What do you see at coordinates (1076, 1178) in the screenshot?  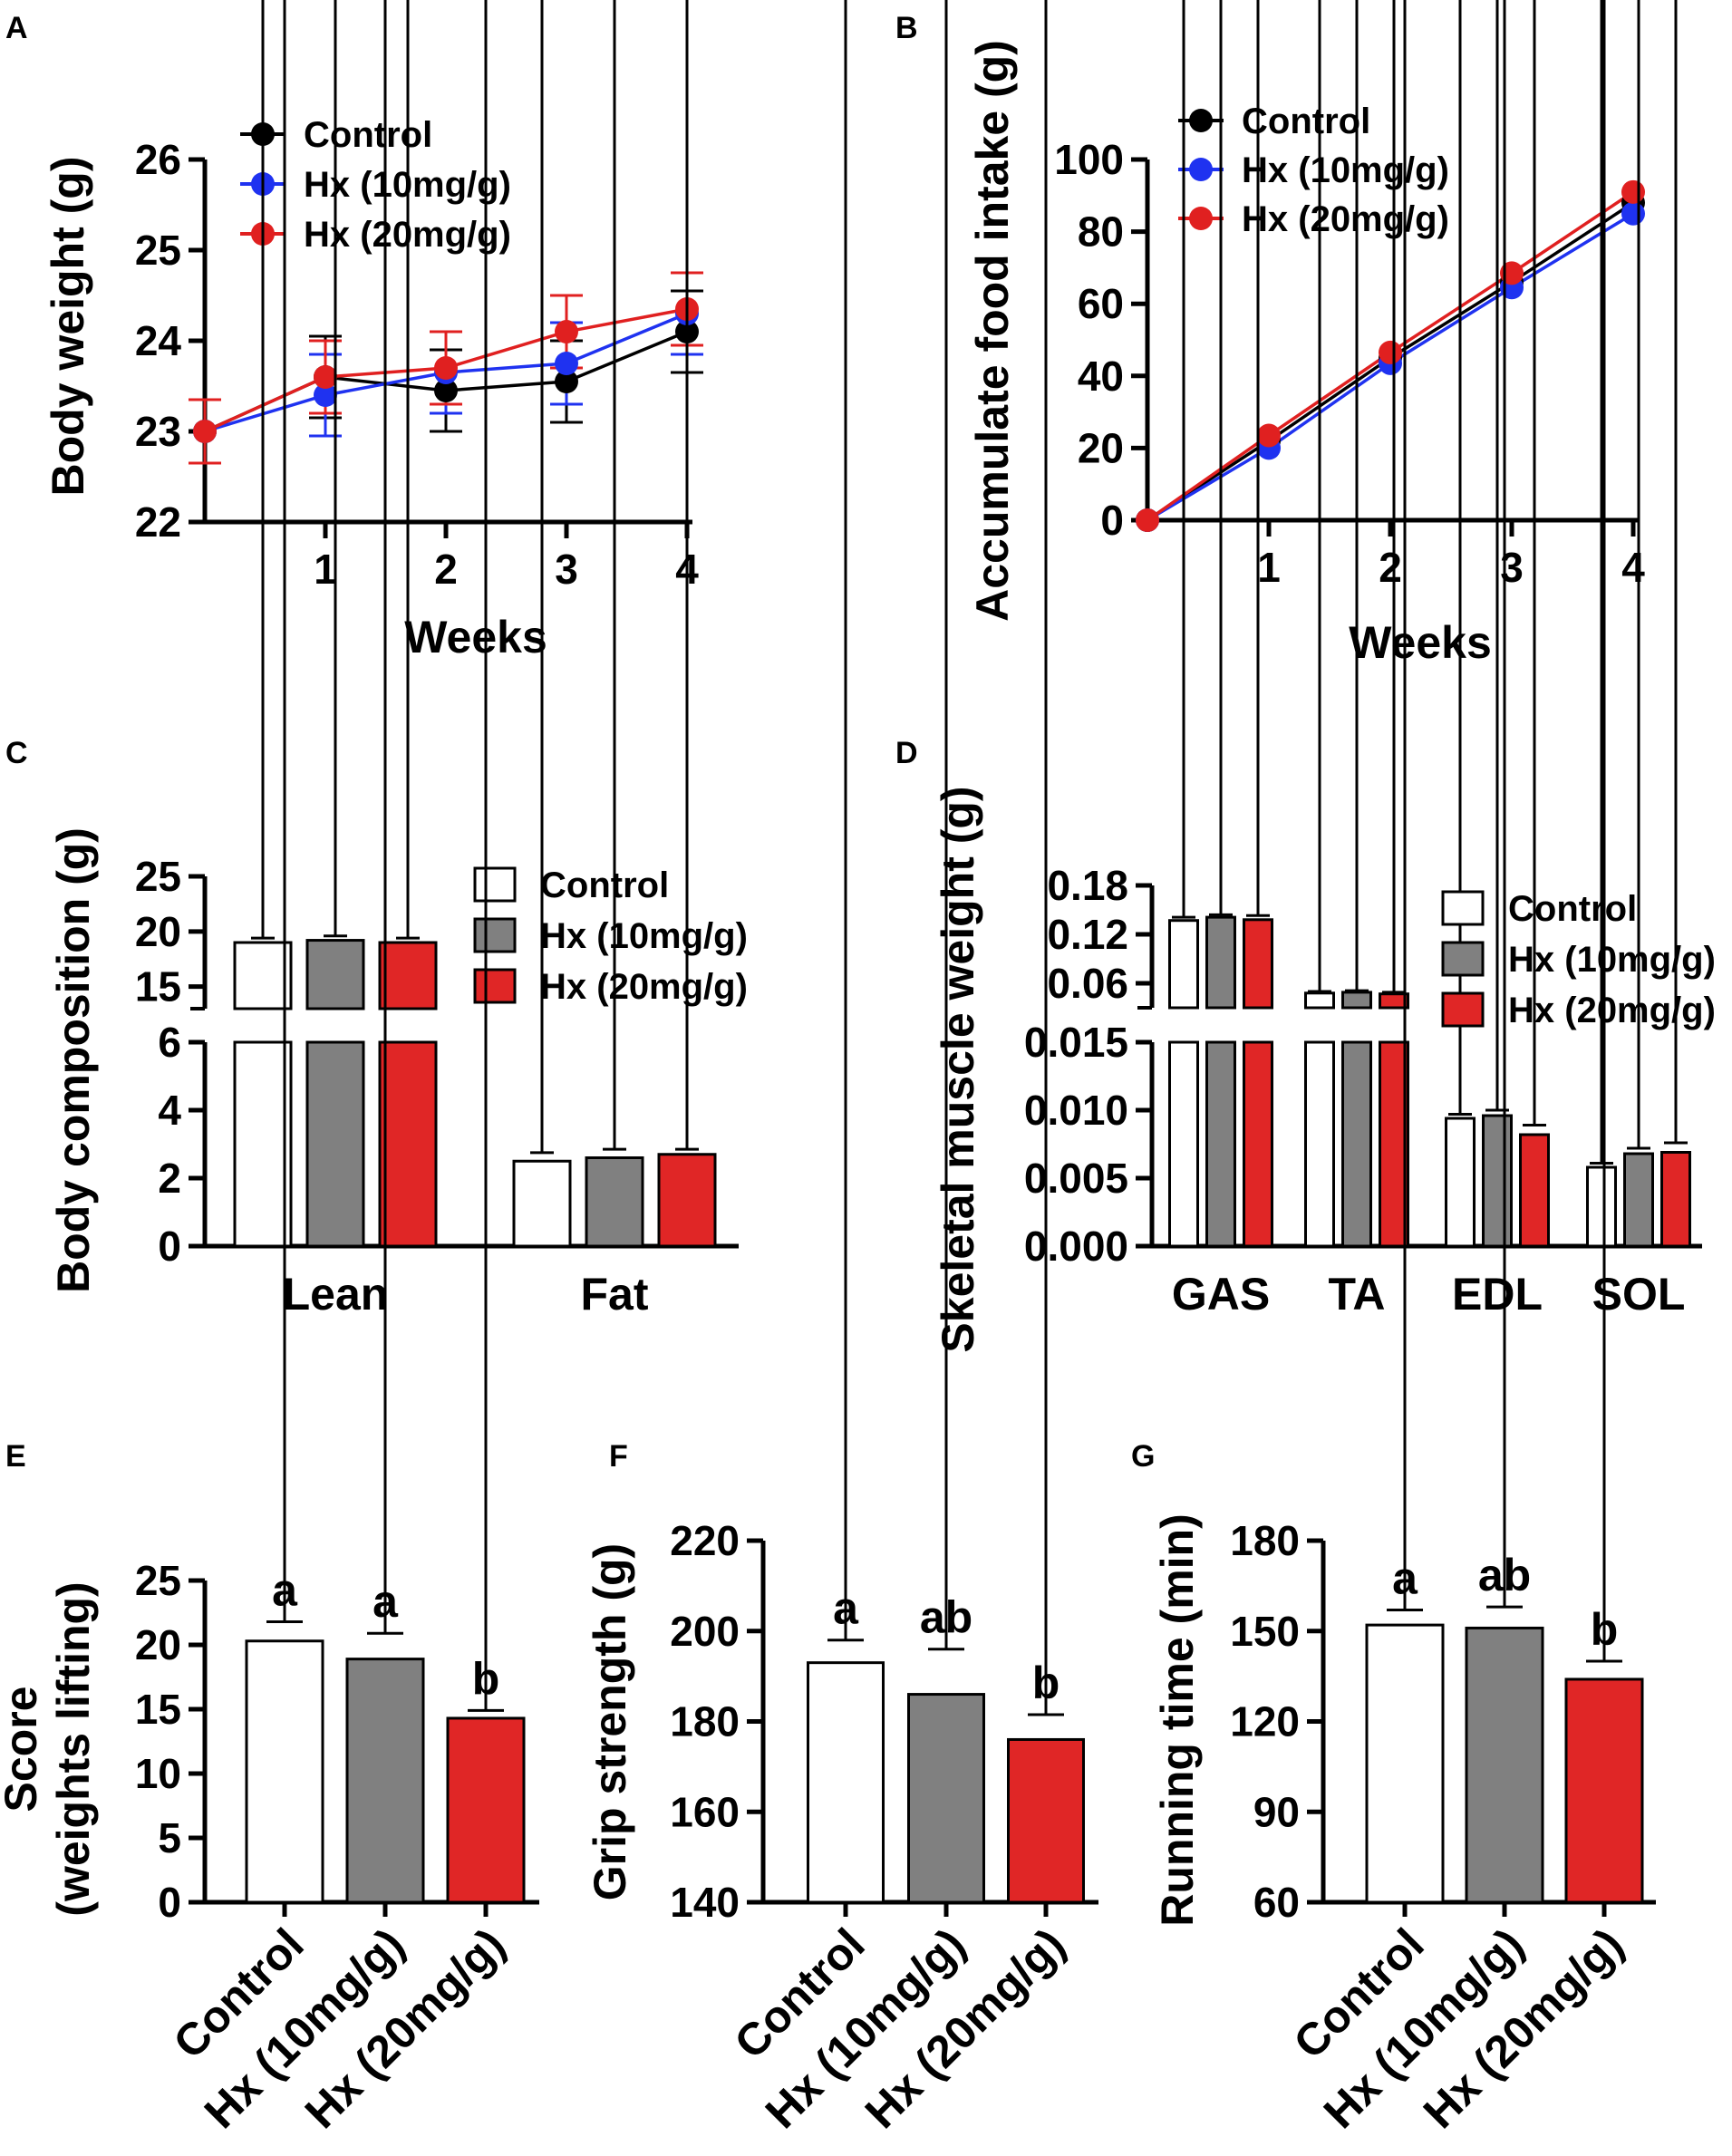 I see `y-tick-label: 0.005` at bounding box center [1076, 1178].